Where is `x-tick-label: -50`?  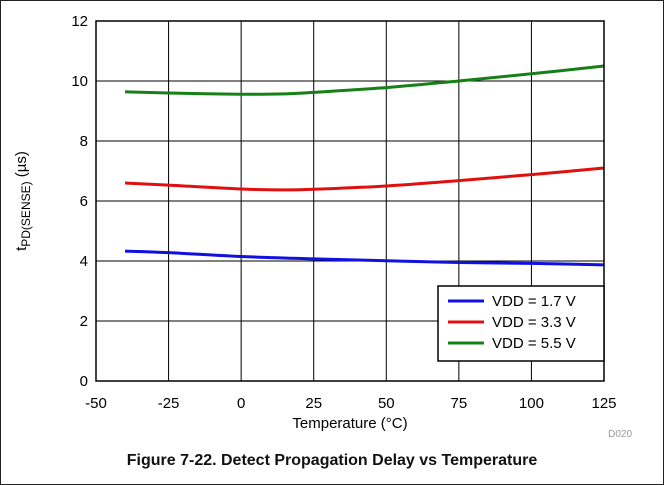
x-tick-label: -50 is located at coordinates (96, 403).